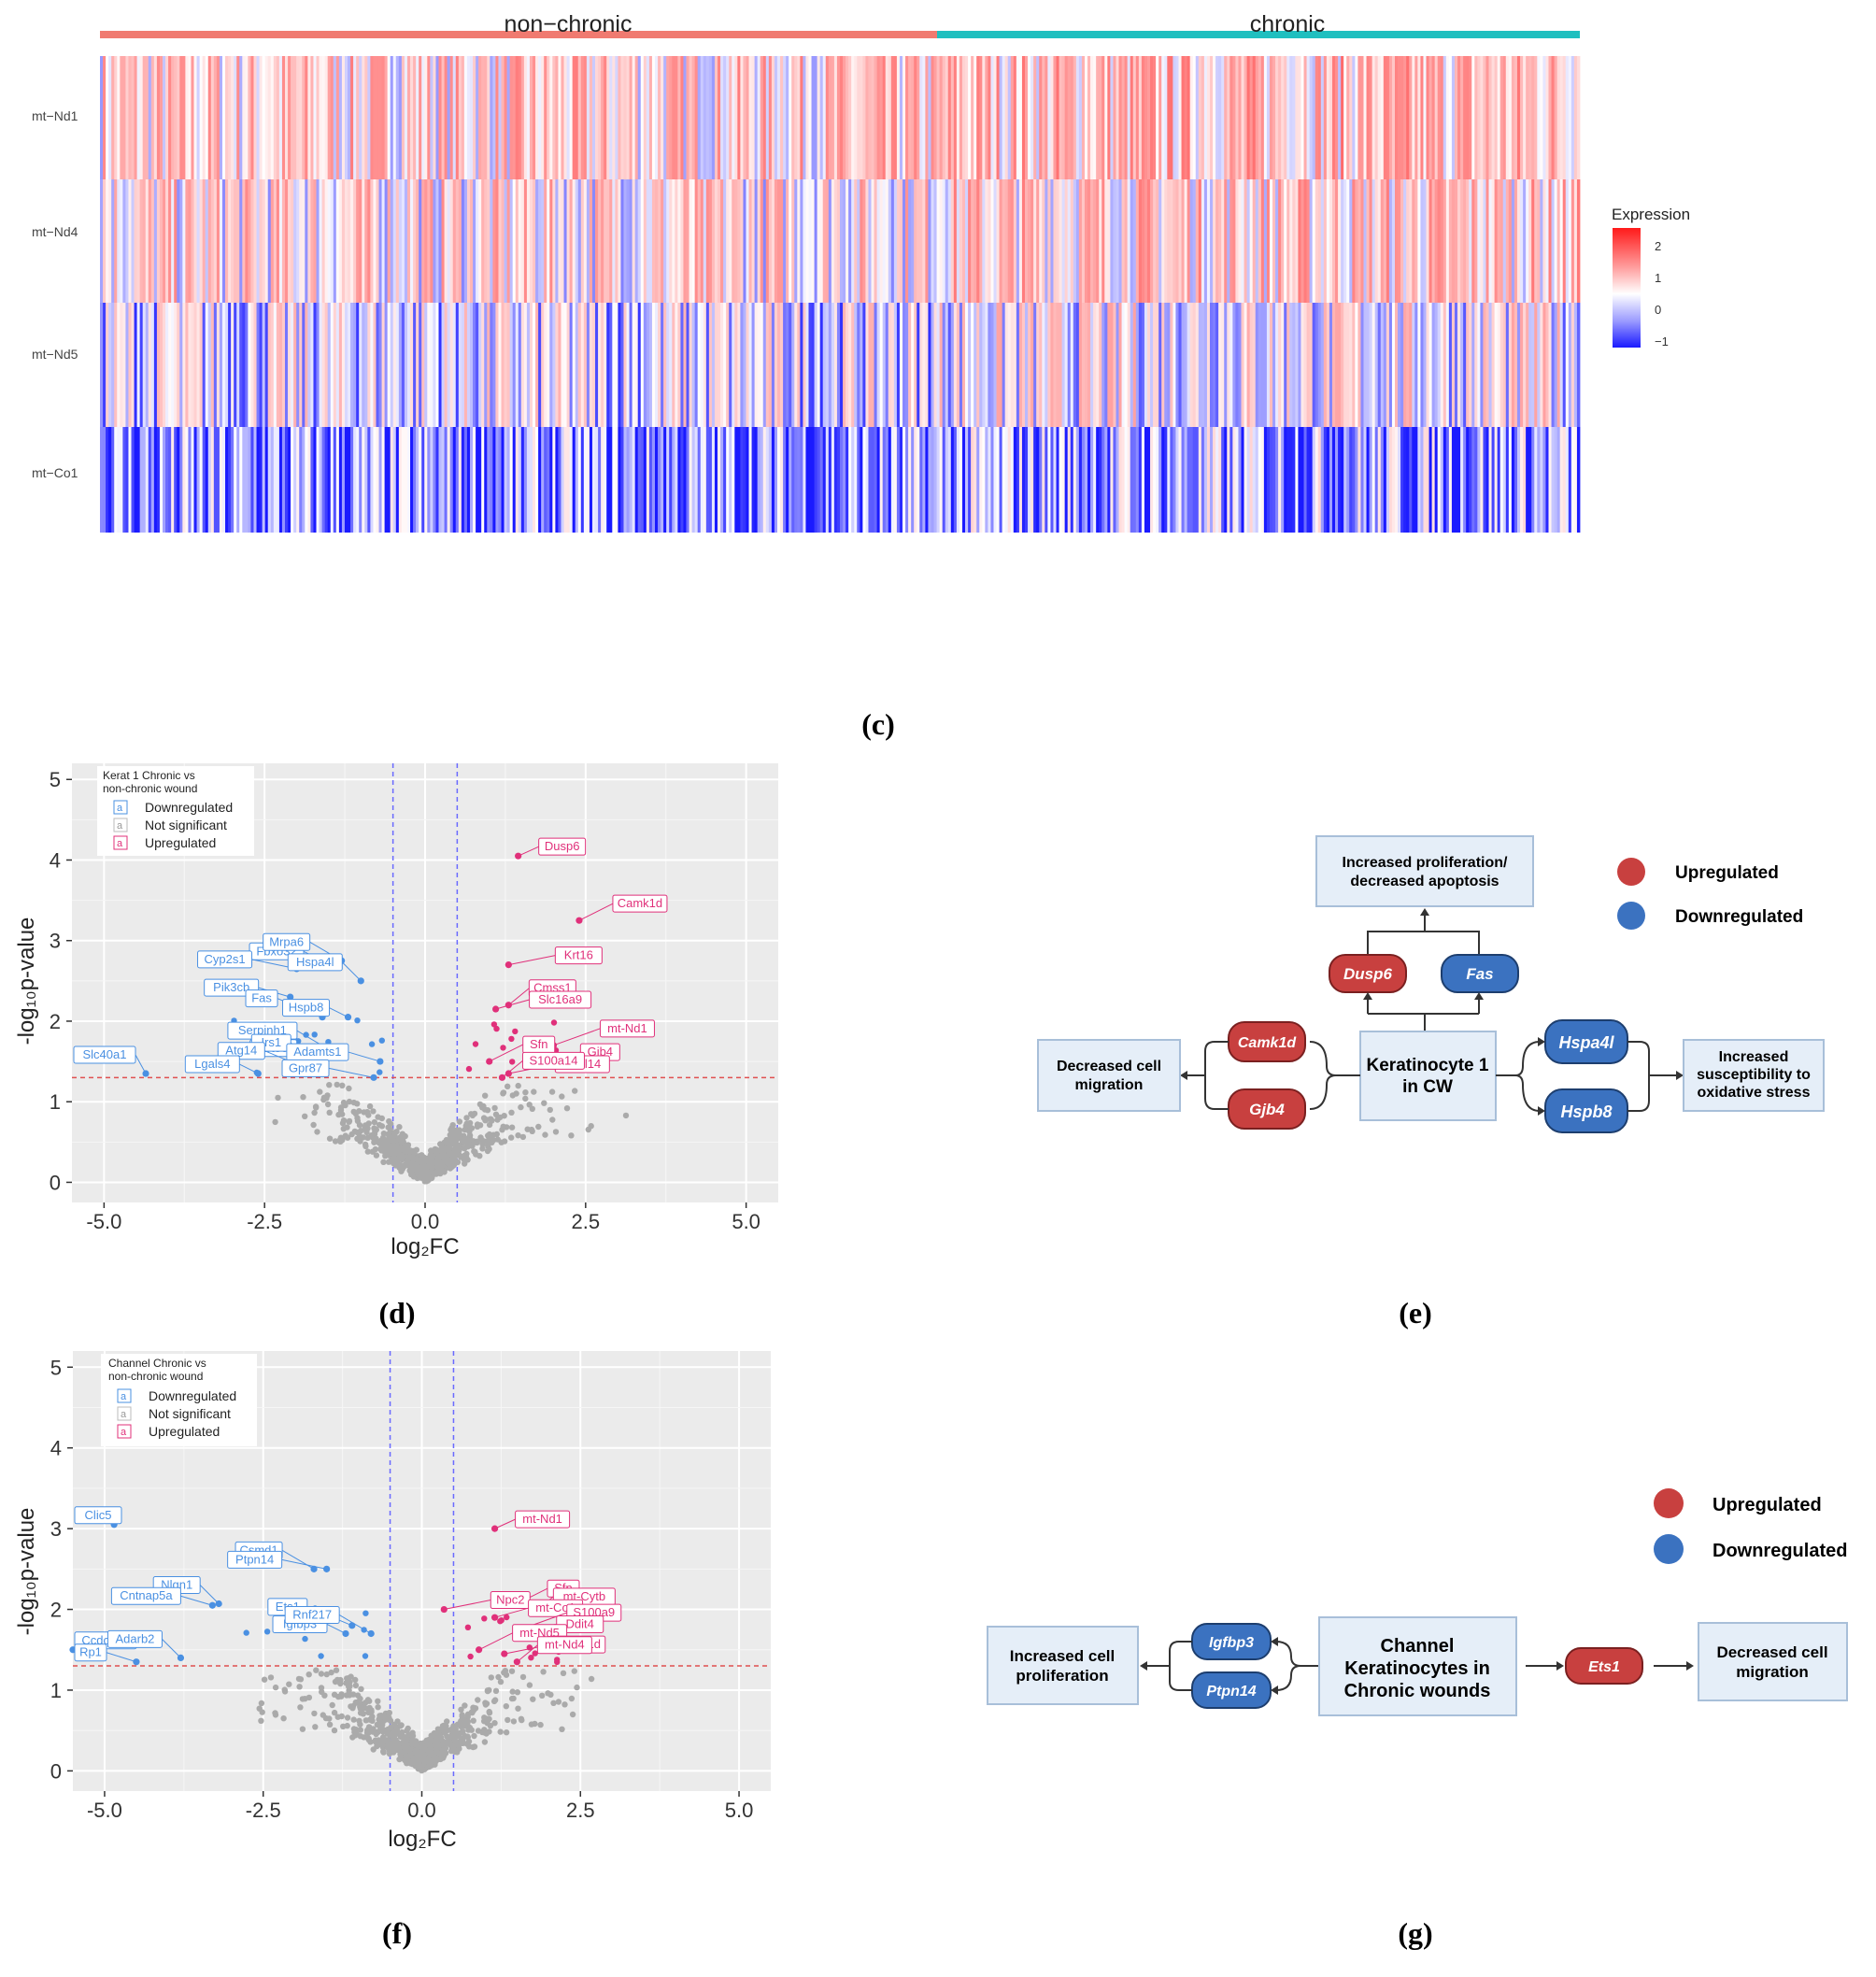  Describe the element at coordinates (568, 24) in the screenshot. I see `group-label-nonchronic: non−chronic` at that location.